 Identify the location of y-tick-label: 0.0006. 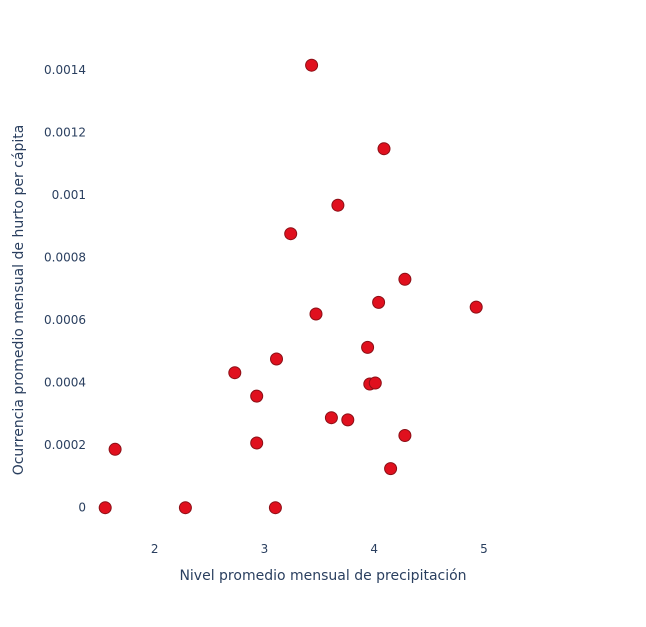
(65, 320).